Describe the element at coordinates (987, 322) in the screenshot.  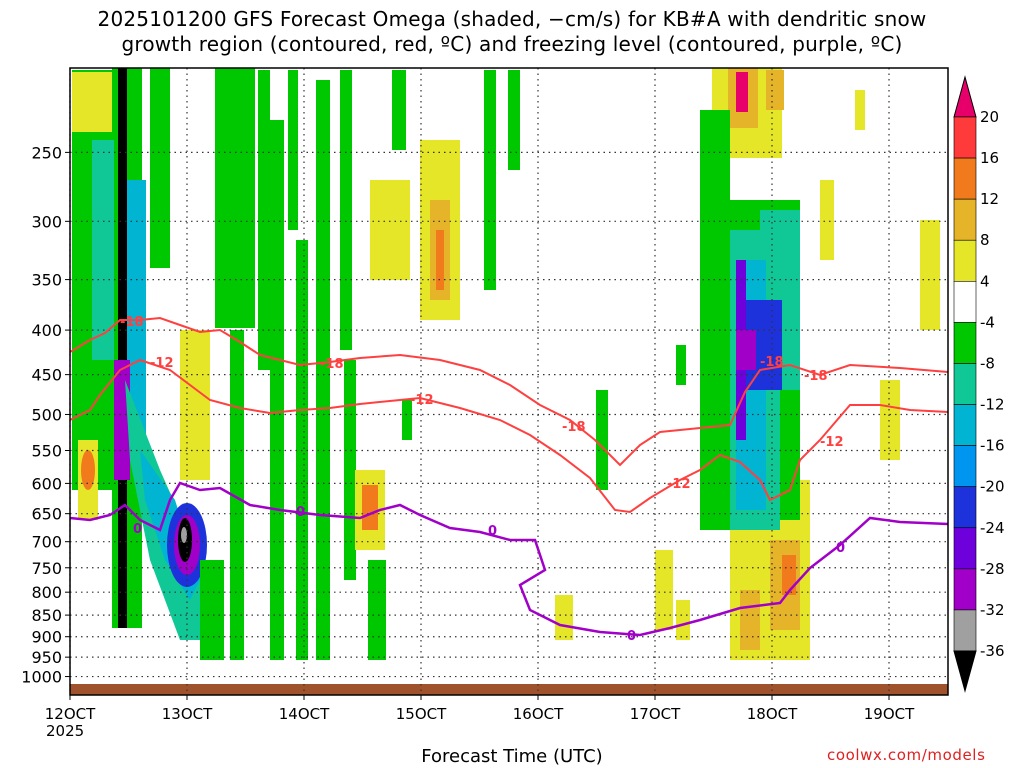
I see `colorbar-label: -4` at that location.